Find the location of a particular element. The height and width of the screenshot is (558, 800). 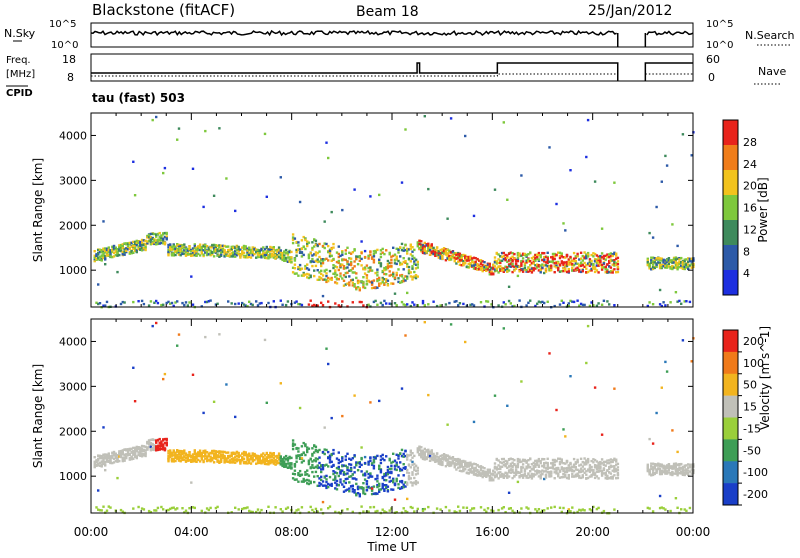

range-tick-label: 3000 is located at coordinates (73, 180).